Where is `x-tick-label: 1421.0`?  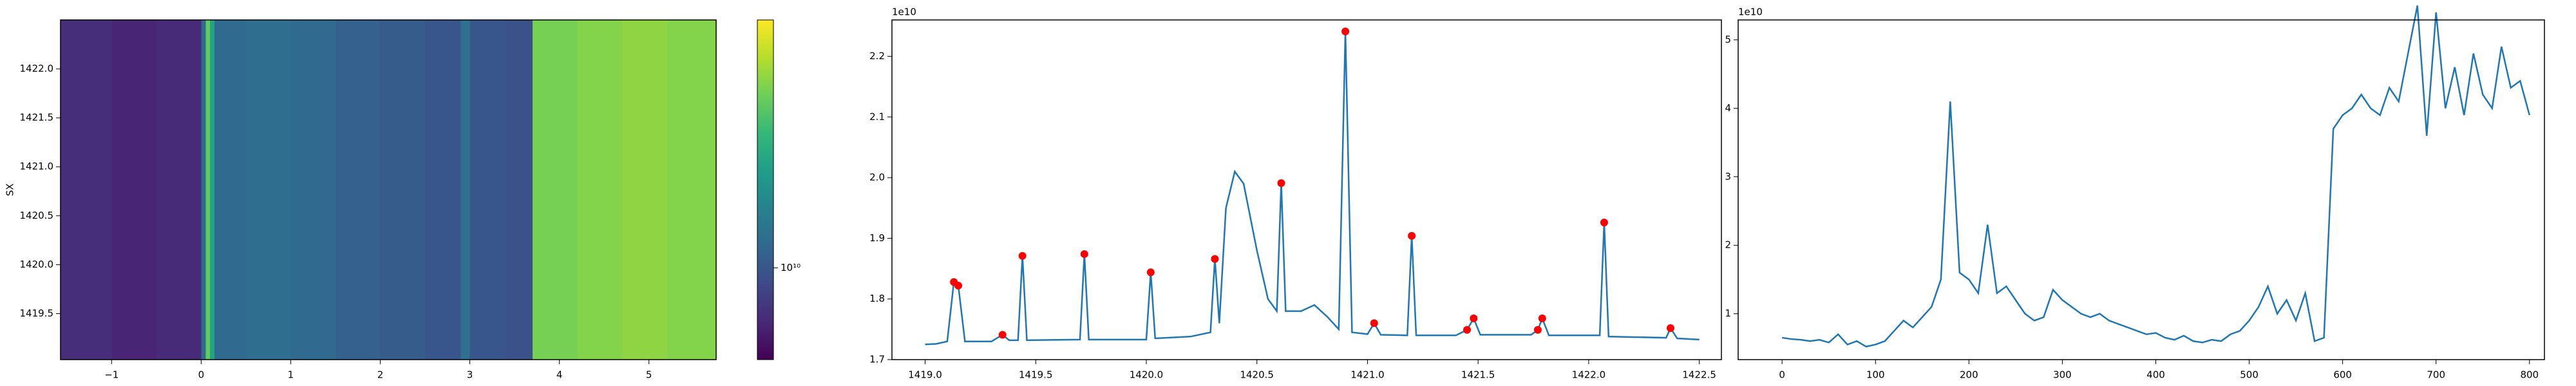
x-tick-label: 1421.0 is located at coordinates (1368, 375).